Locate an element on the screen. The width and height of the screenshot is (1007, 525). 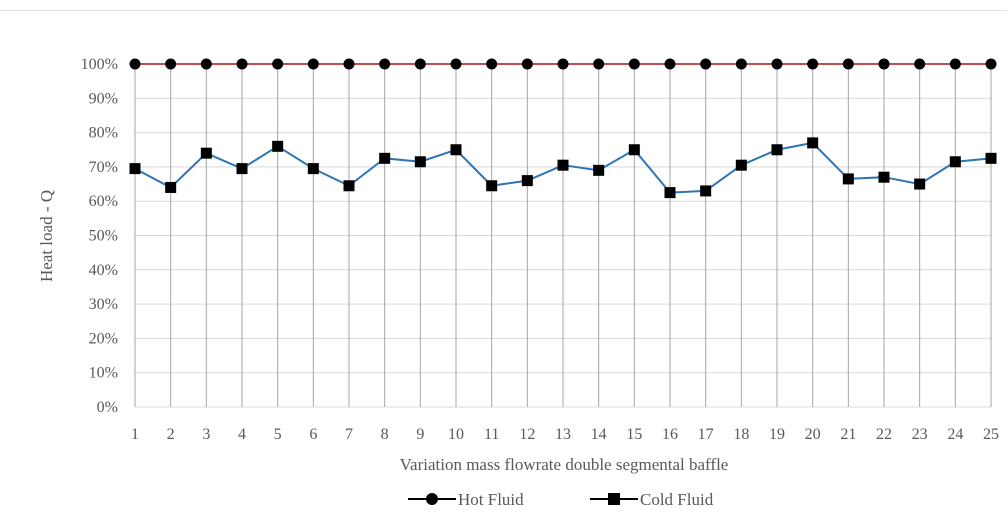
y-tick-label: 60% is located at coordinates (103, 201).